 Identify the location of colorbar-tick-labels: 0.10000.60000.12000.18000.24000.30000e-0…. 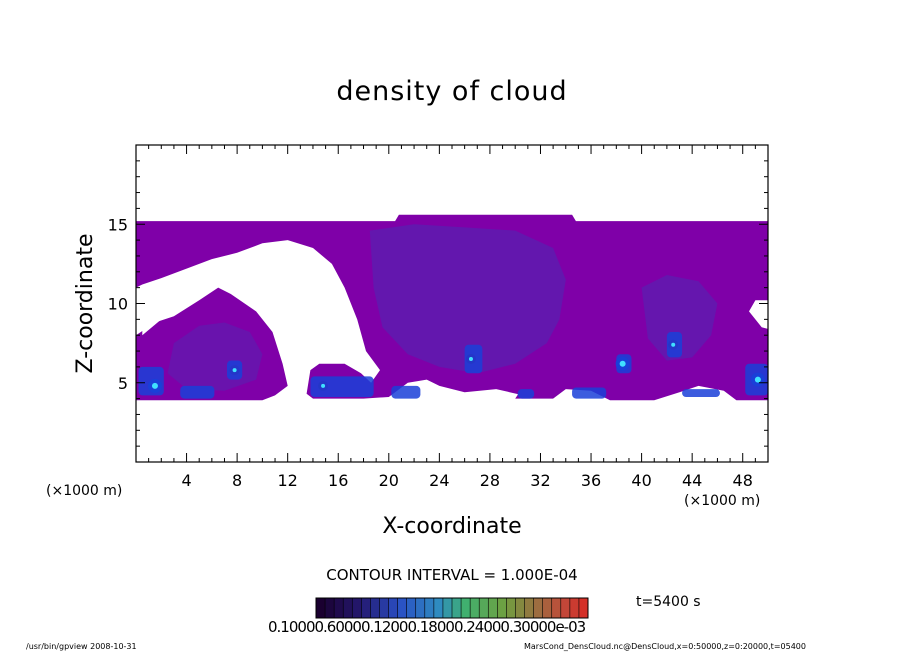
(427, 627).